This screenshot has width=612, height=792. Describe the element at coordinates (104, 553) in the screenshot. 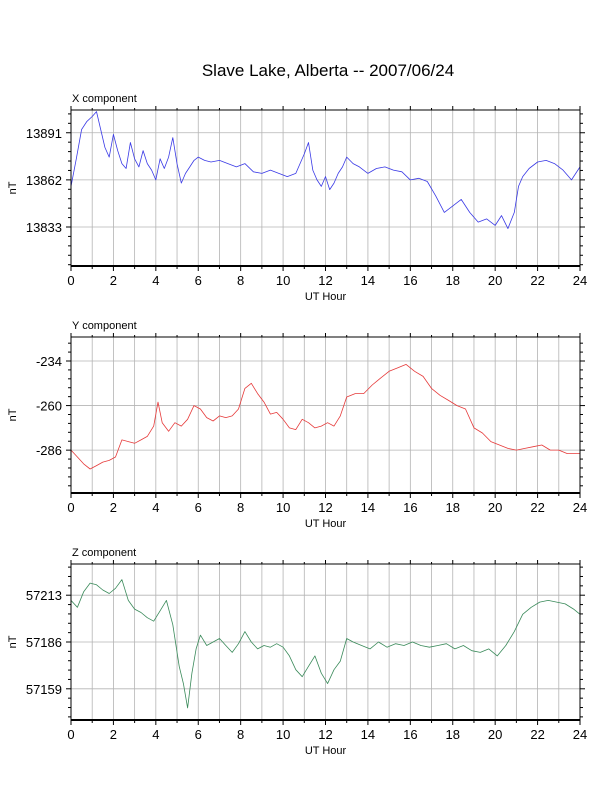

I see `panel-title: Z component` at that location.